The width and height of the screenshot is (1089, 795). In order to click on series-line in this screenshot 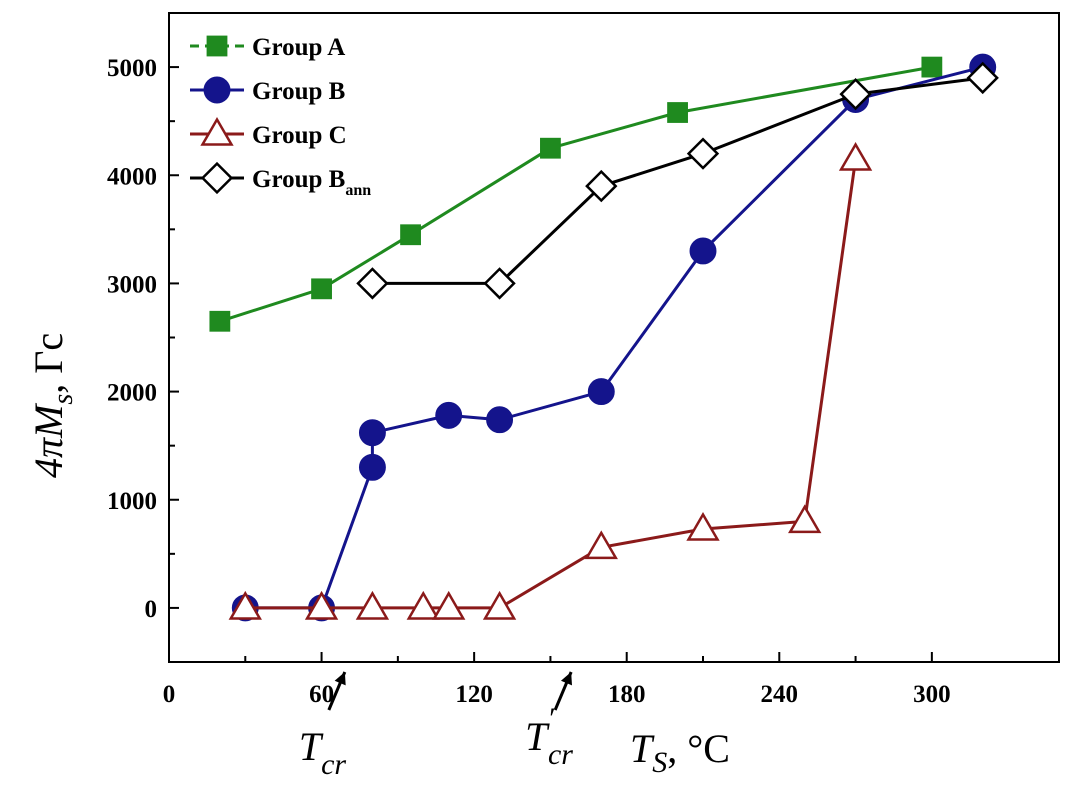, I will do `click(677, 180)`.